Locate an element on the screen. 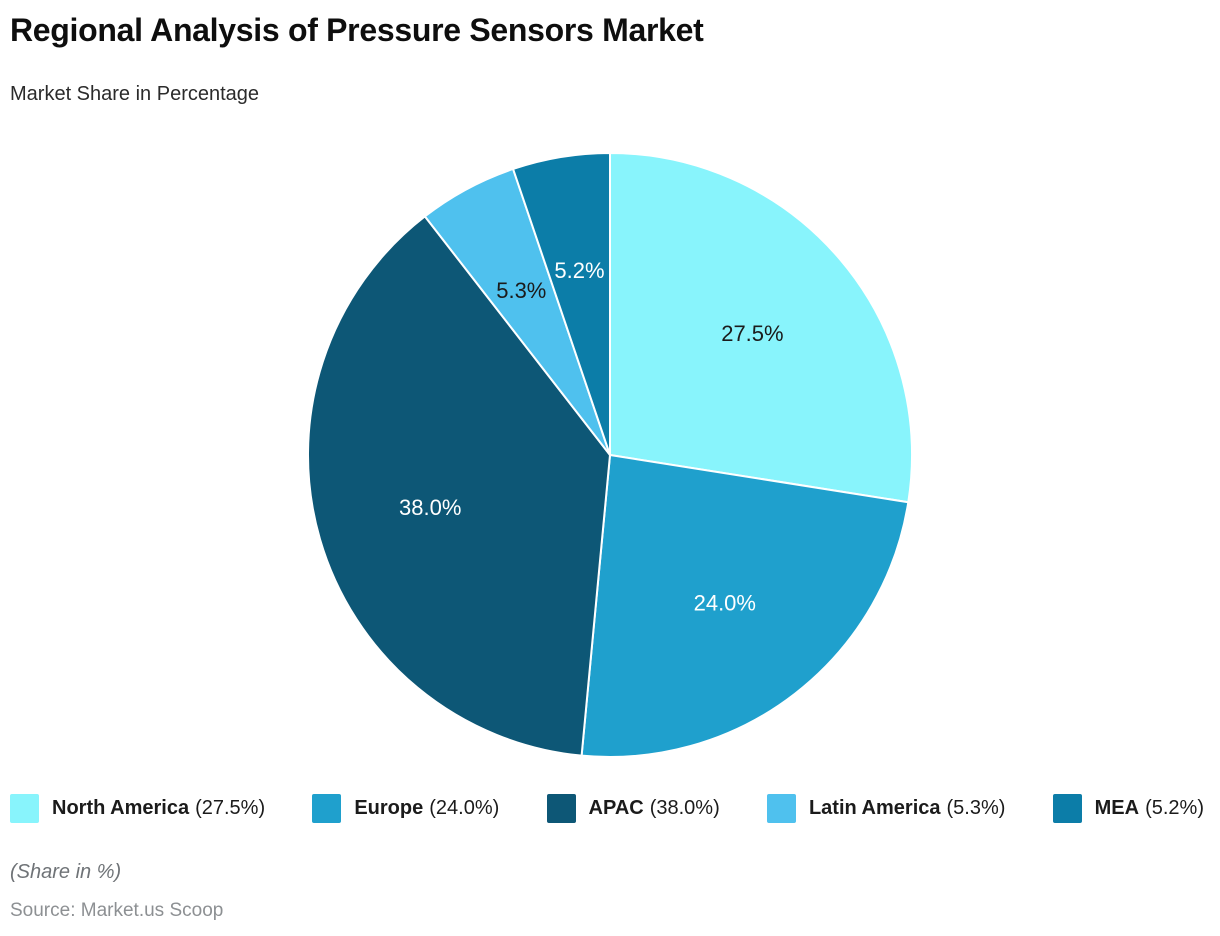  legend-swatch-europe is located at coordinates (327, 808).